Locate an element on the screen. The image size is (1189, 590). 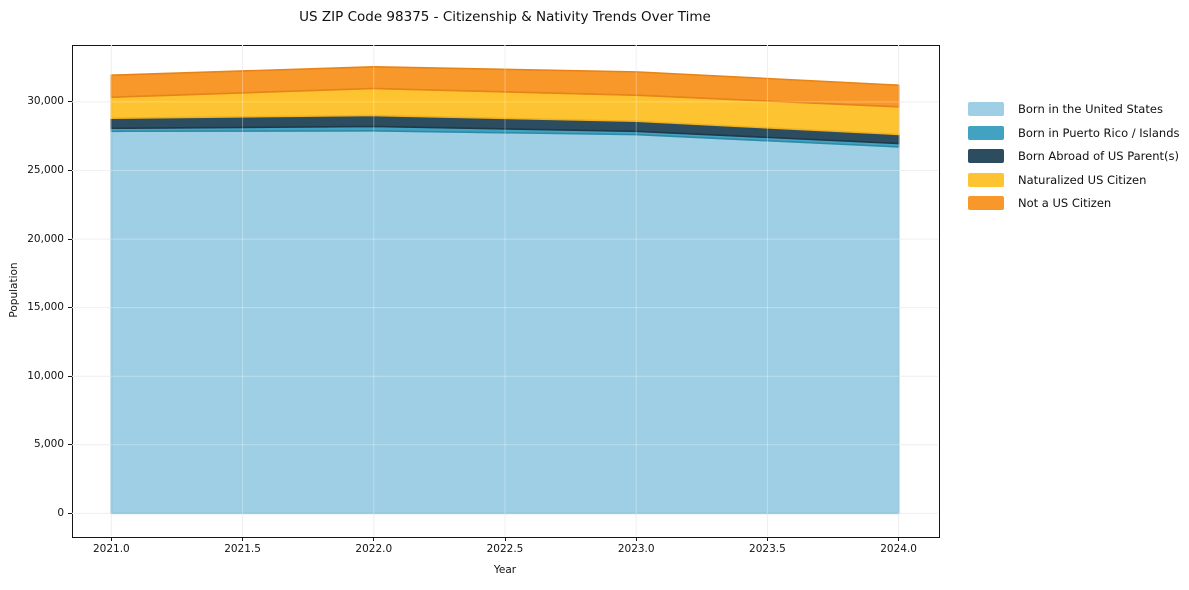
x-tick-label: 2023.5 is located at coordinates (767, 549).